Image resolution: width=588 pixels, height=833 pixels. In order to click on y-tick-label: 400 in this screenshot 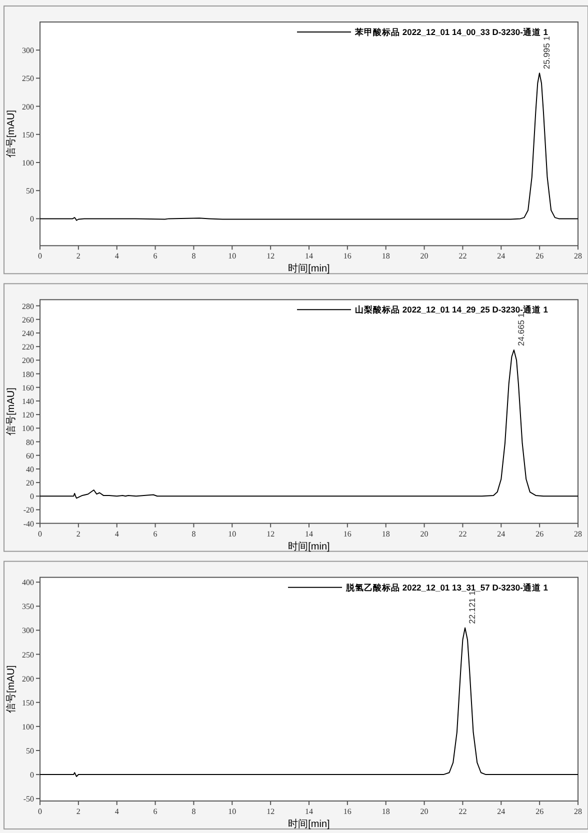, I will do `click(28, 583)`.